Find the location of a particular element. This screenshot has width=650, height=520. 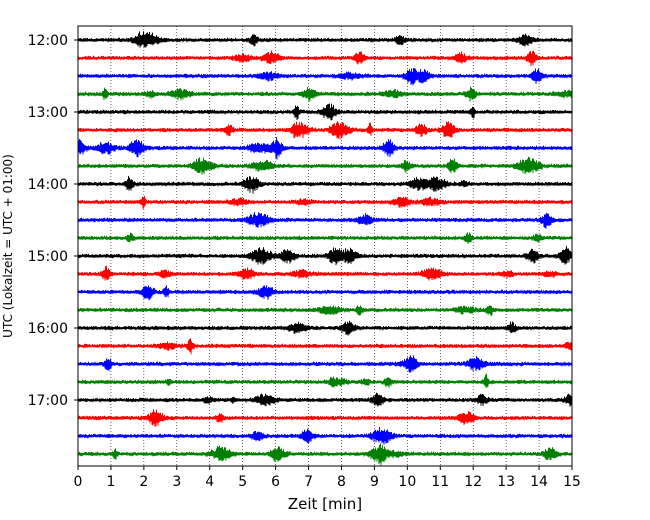

x-tick-label: 10 is located at coordinates (407, 482).